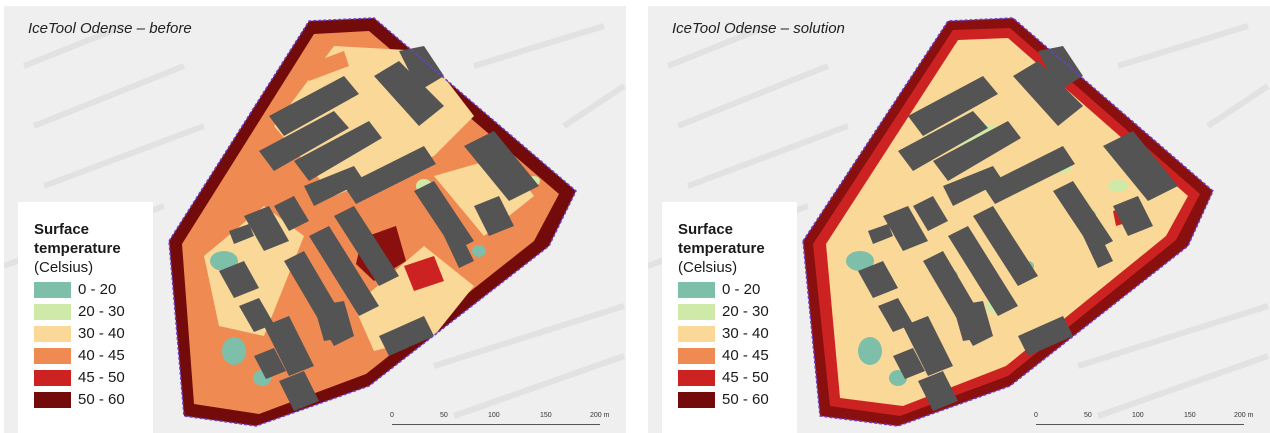 The image size is (1270, 433). I want to click on panel-title-solution: IceTool Odense – solution, so click(758, 28).